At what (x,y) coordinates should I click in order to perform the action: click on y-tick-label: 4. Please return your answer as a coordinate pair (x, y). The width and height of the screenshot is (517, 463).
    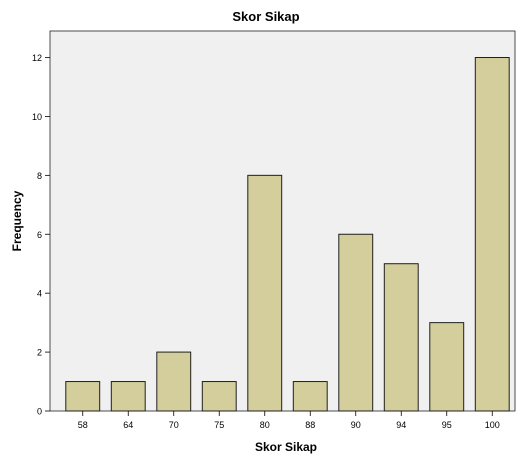
    Looking at the image, I should click on (39, 294).